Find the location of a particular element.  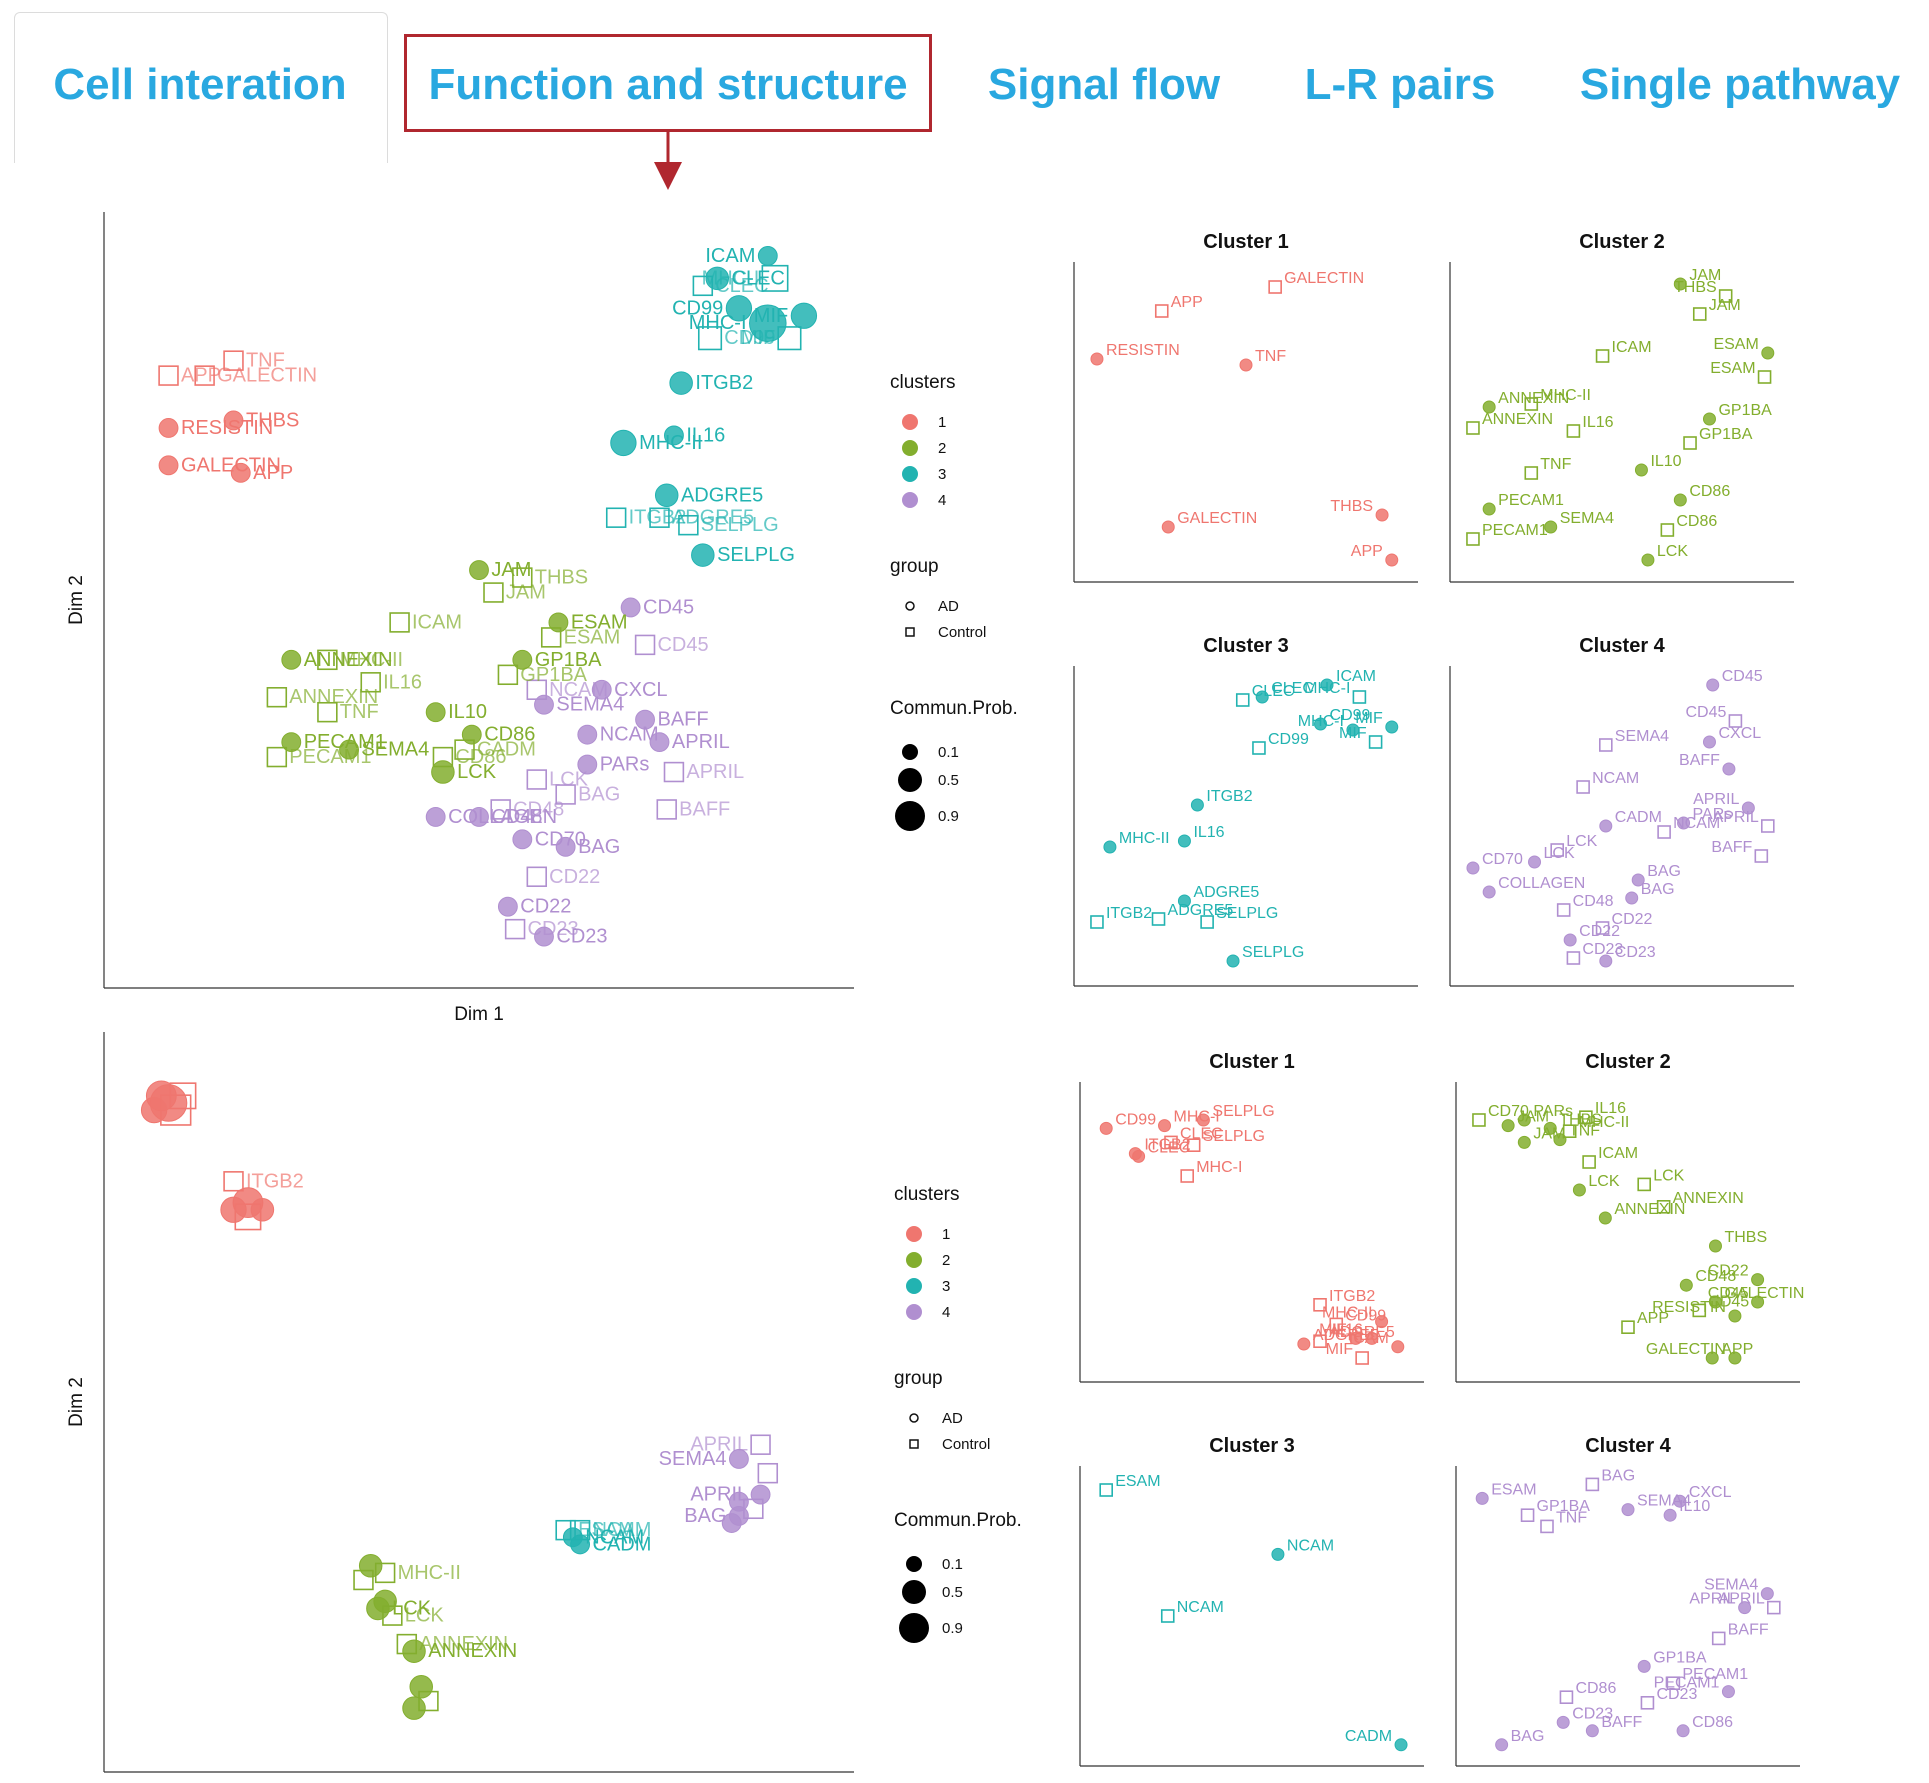

functional-cluster-cluster-2-label-sema4: SEMA4 is located at coordinates (1587, 518).